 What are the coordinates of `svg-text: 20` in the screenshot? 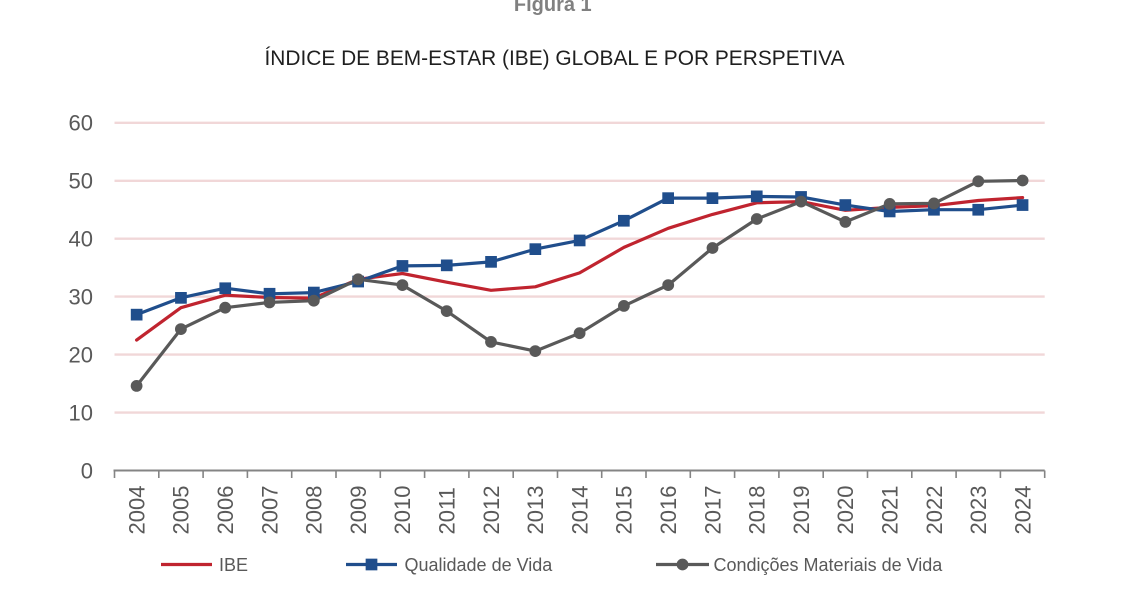 It's located at (81, 354).